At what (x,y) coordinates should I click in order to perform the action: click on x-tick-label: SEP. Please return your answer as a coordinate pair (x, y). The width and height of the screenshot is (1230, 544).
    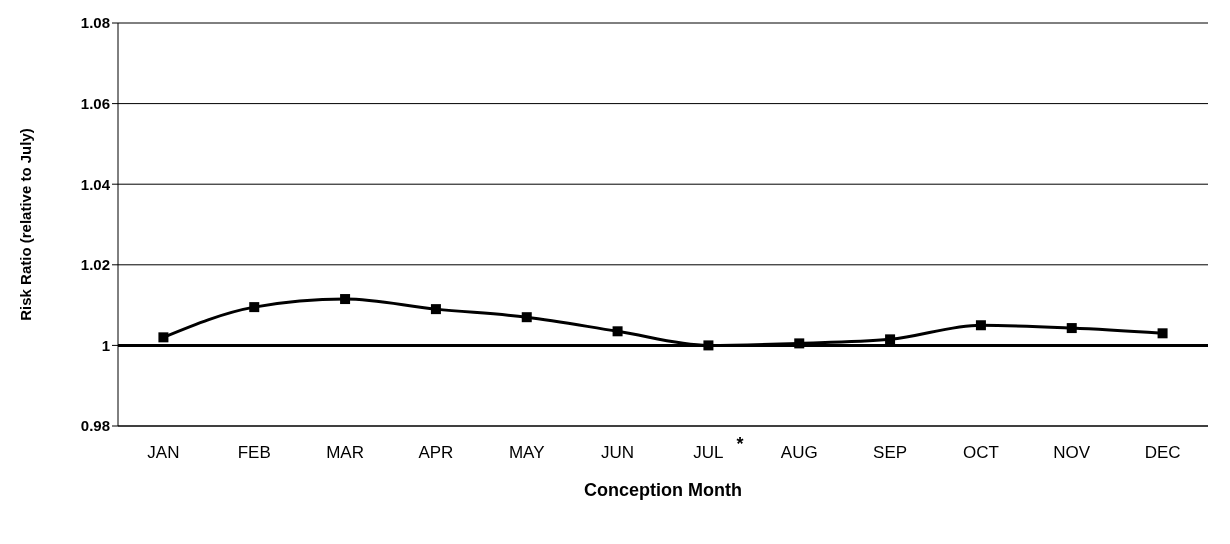
    Looking at the image, I should click on (890, 453).